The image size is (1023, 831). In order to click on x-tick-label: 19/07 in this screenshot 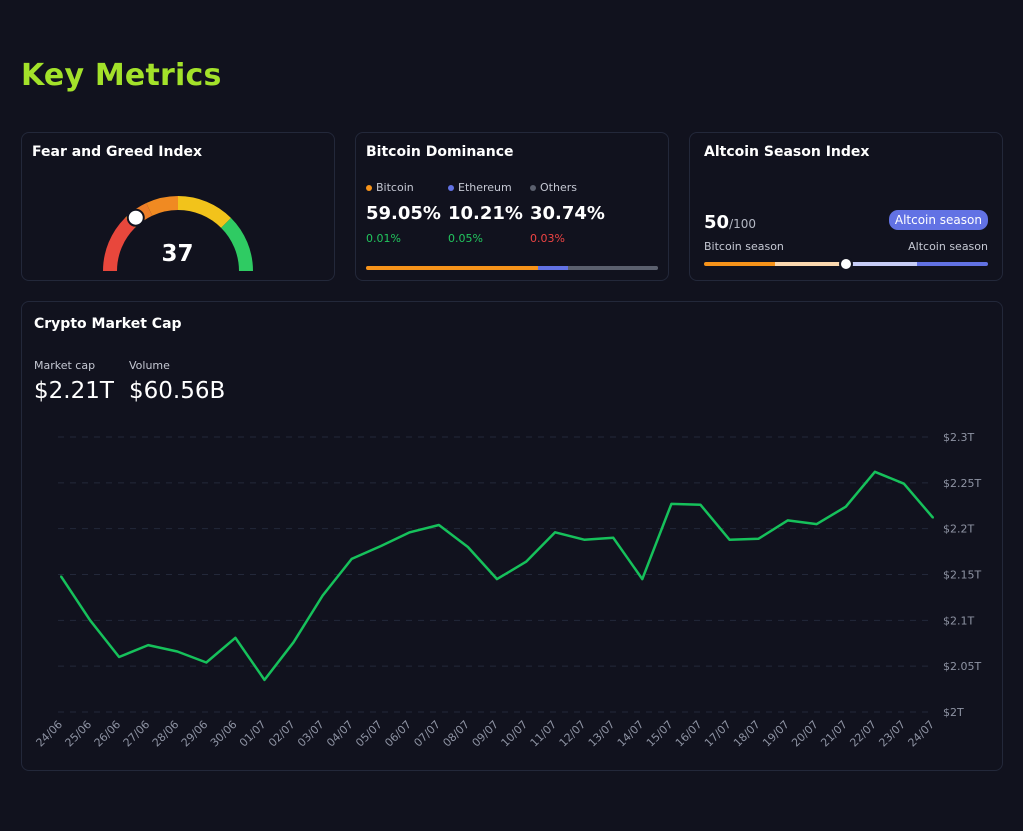, I will do `click(776, 734)`.